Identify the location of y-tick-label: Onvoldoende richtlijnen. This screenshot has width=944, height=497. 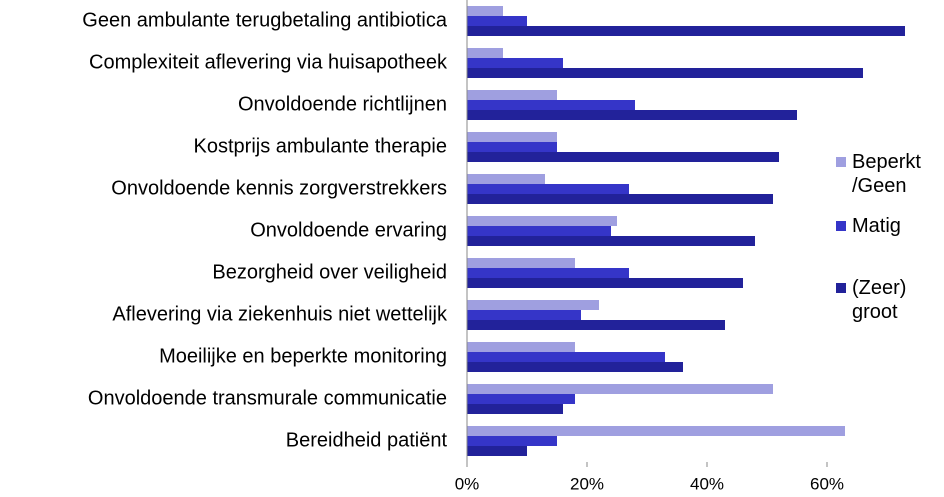
(342, 104).